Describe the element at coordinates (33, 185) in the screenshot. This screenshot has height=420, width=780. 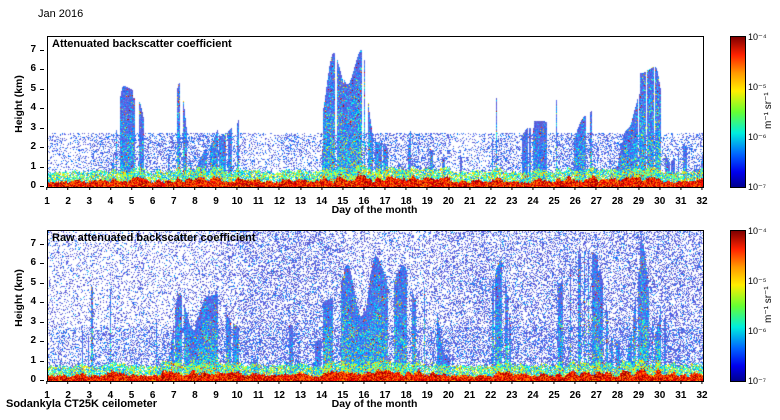
I see `tick-label: 0` at that location.